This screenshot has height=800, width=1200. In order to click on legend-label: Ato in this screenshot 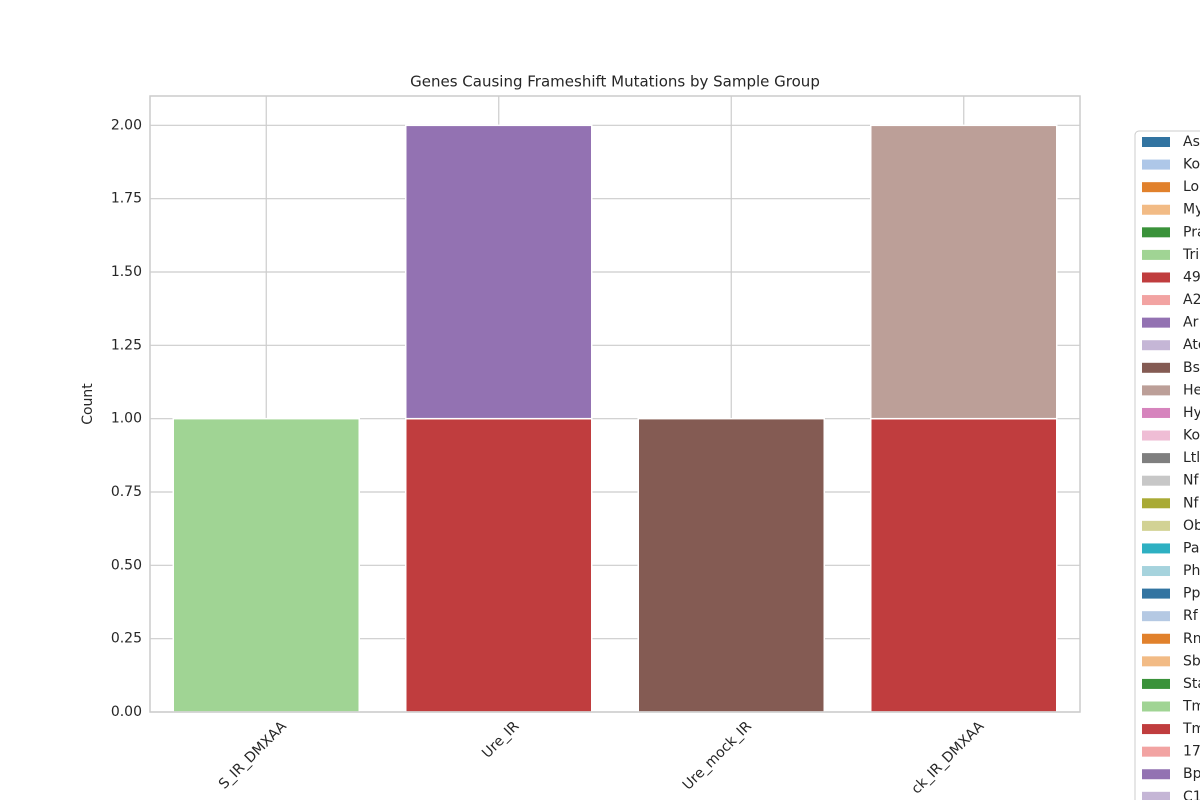, I will do `click(1191, 345)`.